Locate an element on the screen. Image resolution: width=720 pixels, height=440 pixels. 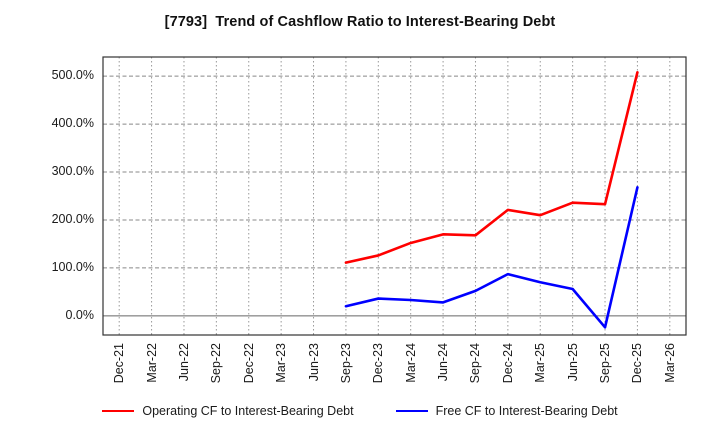
x-tick-label: Dec-25 is located at coordinates (637, 363).